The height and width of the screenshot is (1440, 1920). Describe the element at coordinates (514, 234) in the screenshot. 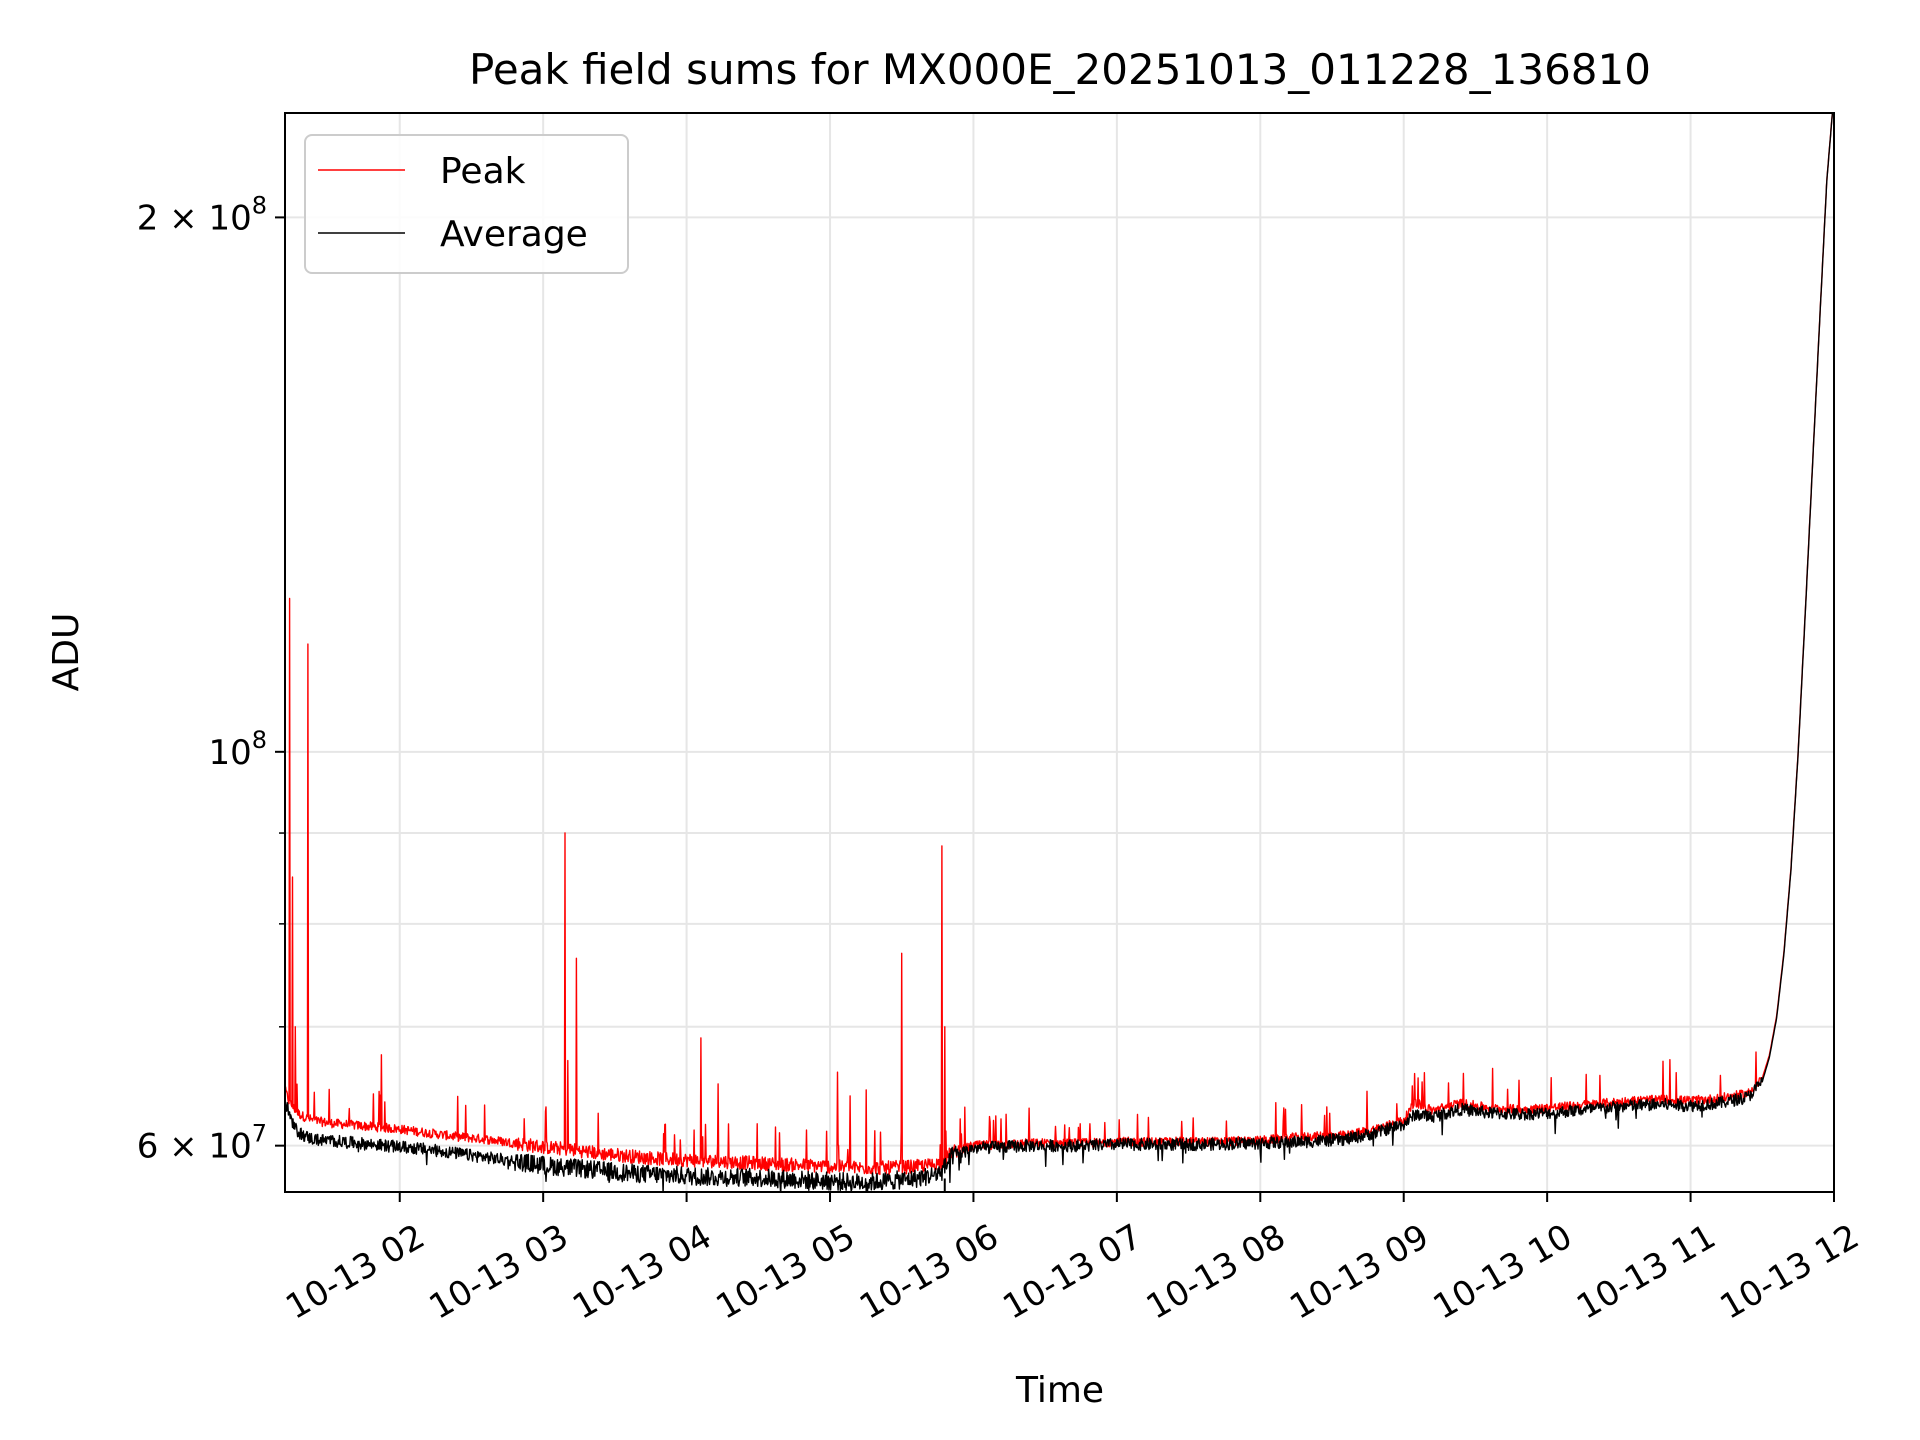

I see `legend-average-label: Average` at that location.